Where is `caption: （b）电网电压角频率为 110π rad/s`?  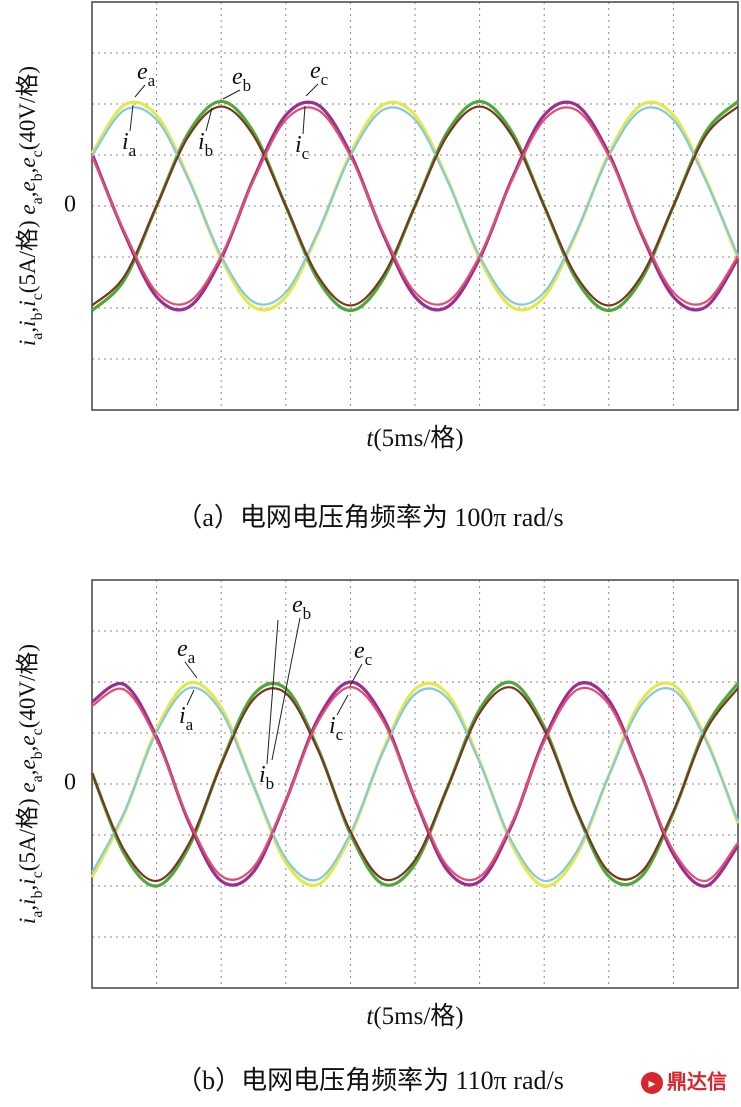
caption: （b）电网电压角频率为 110π rad/s is located at coordinates (370, 1080).